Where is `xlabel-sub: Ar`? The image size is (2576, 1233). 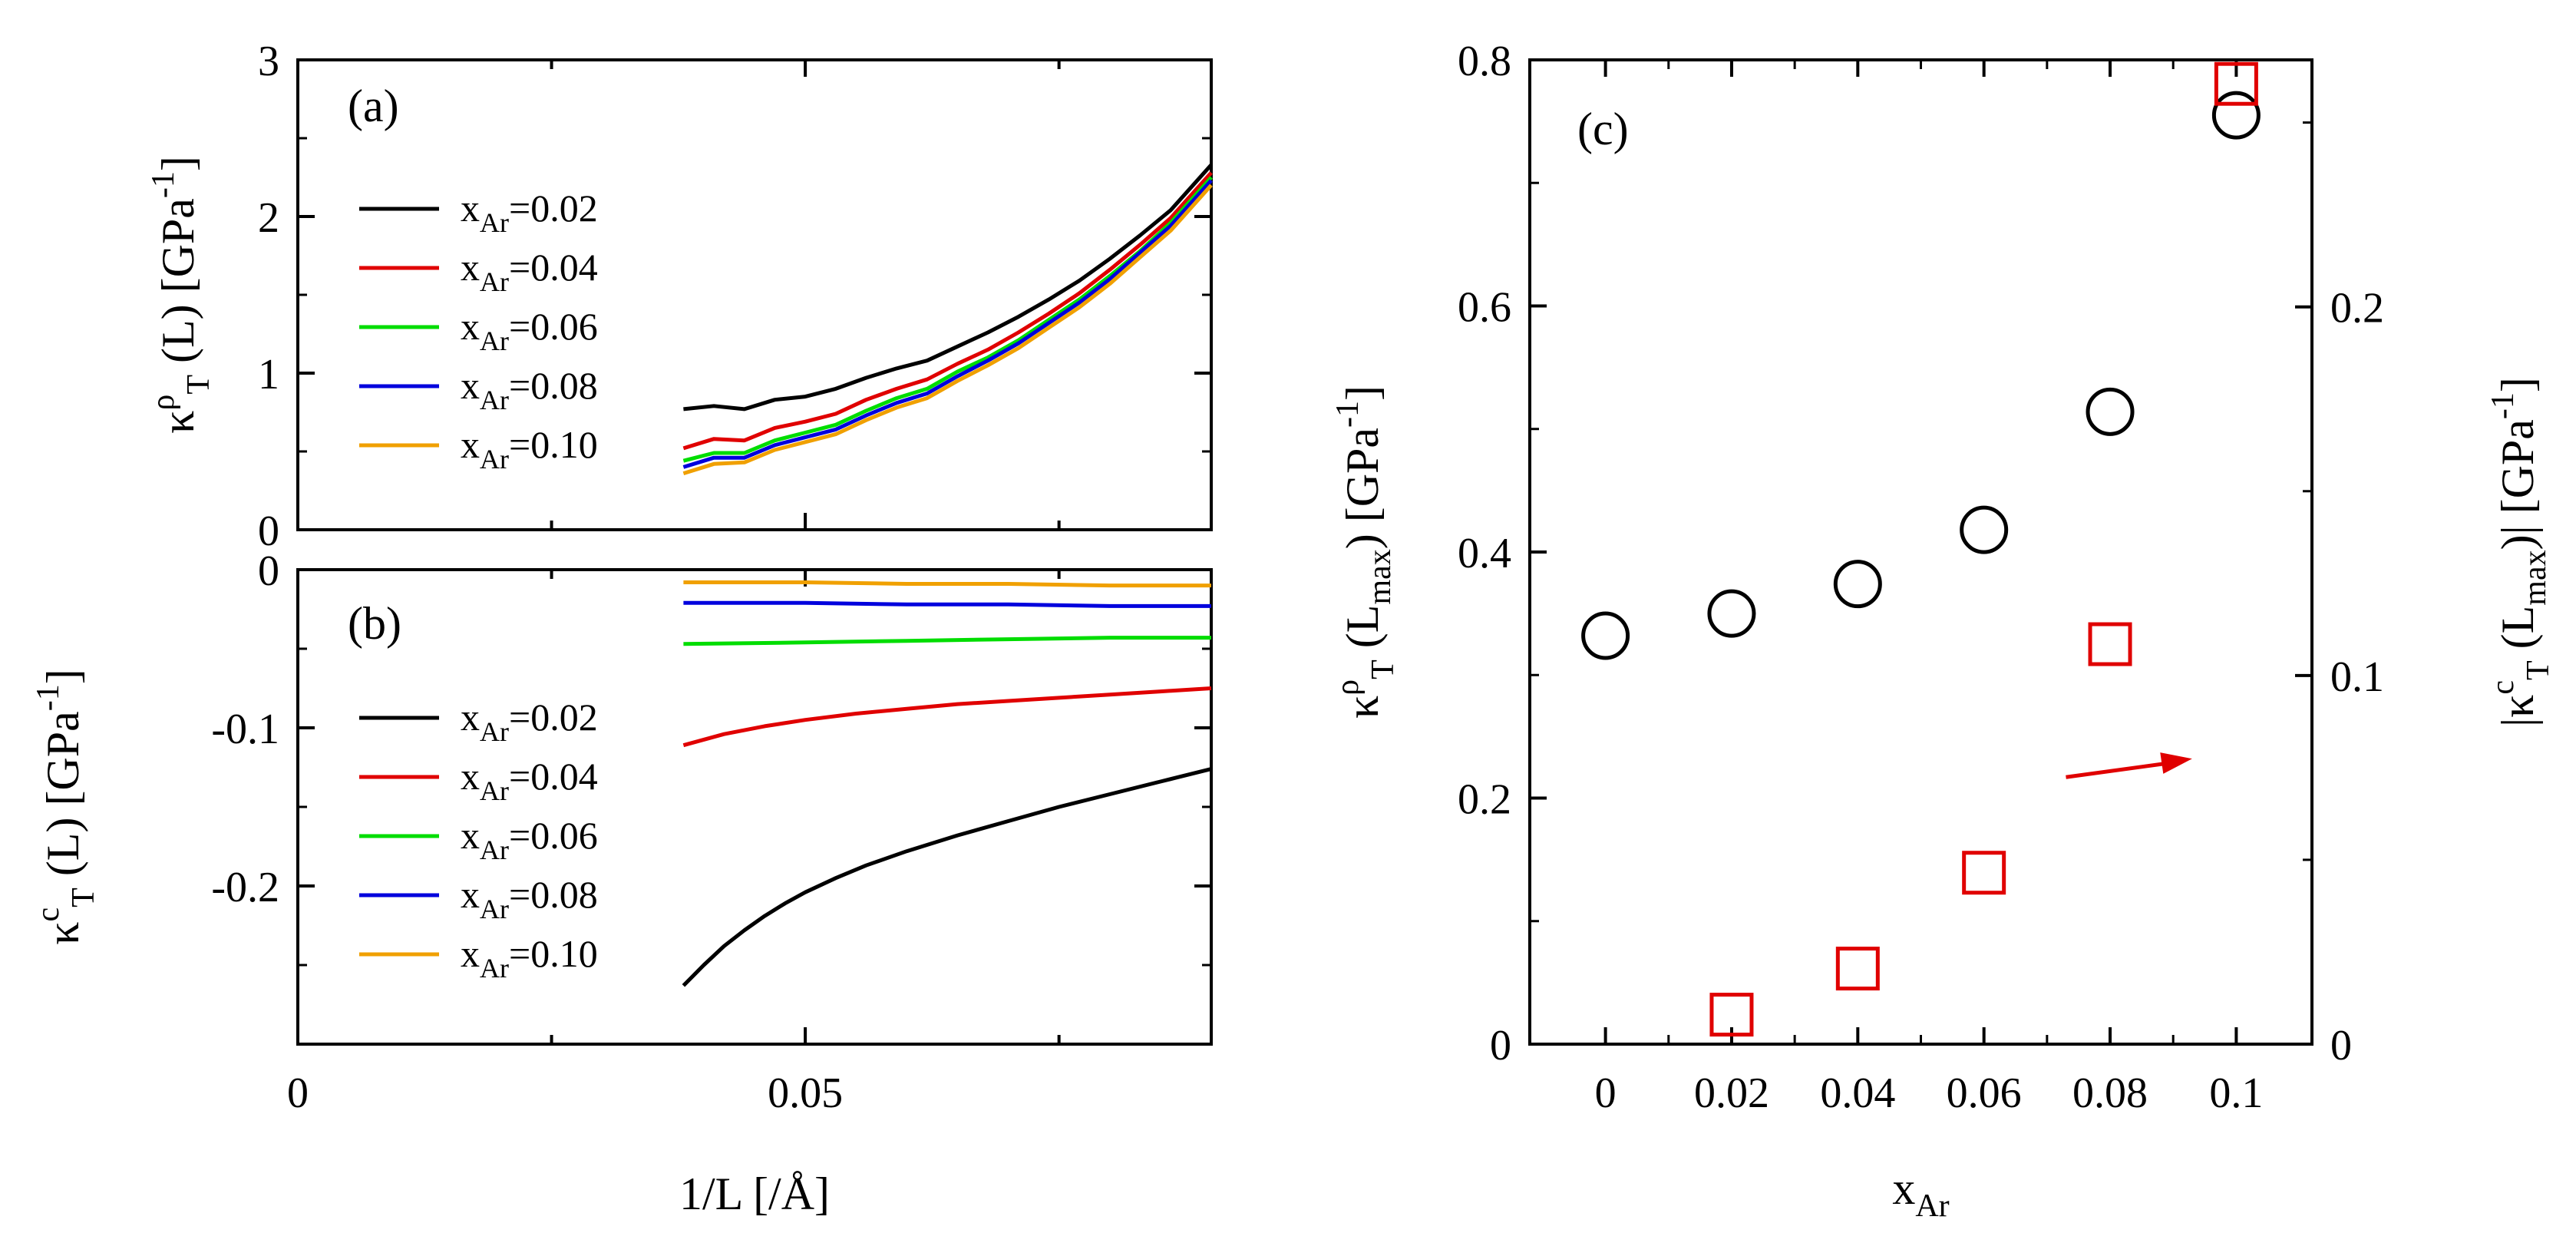
xlabel-sub: Ar is located at coordinates (1932, 1206).